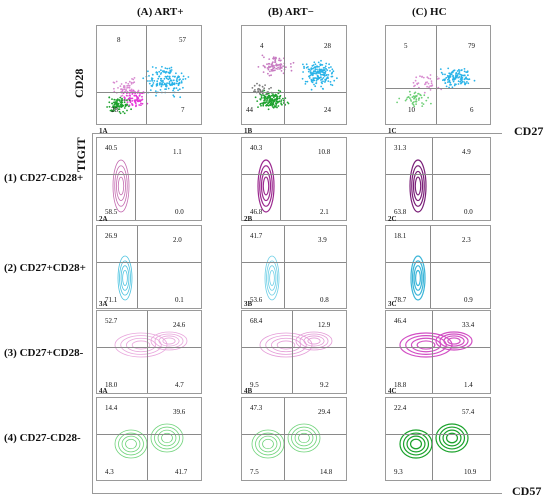  What do you see at coordinates (327, 46) in the screenshot?
I see `quadrant-ur: 28` at bounding box center [327, 46].